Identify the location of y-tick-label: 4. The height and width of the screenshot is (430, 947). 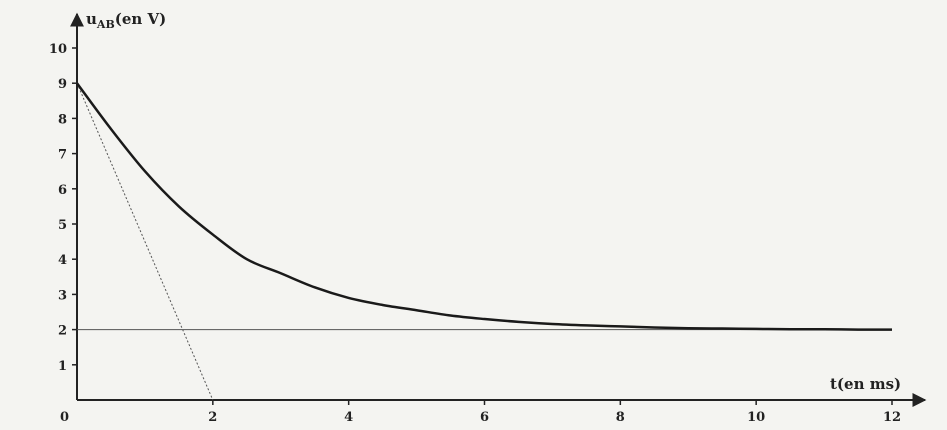
(62, 260).